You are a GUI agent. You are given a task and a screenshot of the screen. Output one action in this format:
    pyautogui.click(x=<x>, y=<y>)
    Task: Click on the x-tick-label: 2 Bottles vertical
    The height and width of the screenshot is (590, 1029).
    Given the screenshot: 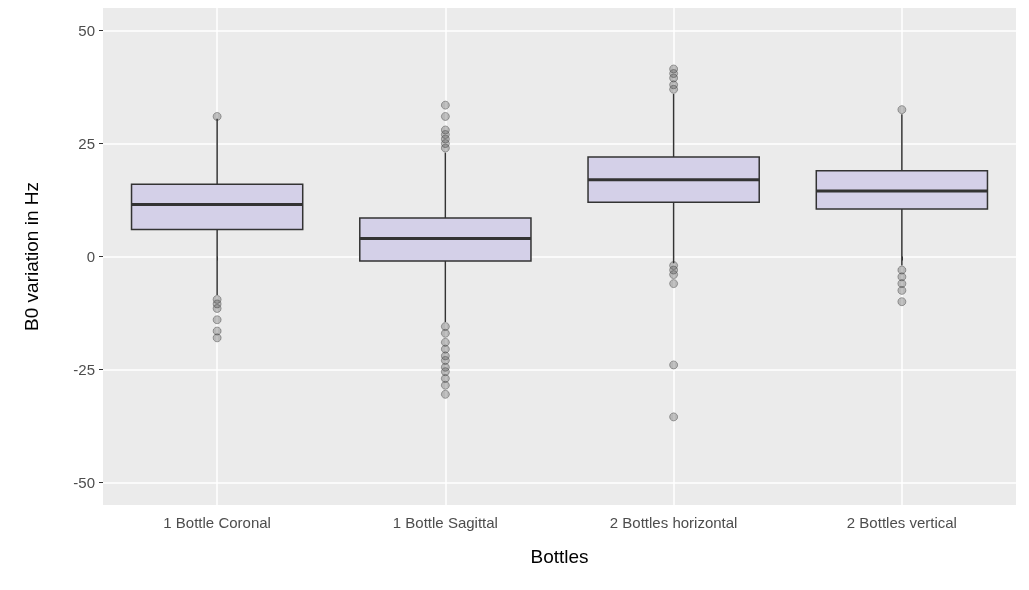 What is the action you would take?
    pyautogui.click(x=901, y=522)
    